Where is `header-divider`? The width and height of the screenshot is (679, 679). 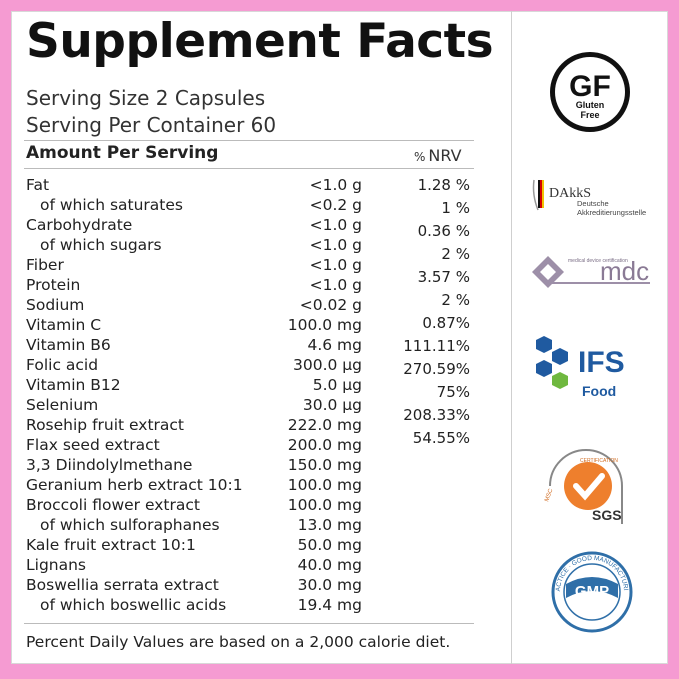 header-divider is located at coordinates (249, 140).